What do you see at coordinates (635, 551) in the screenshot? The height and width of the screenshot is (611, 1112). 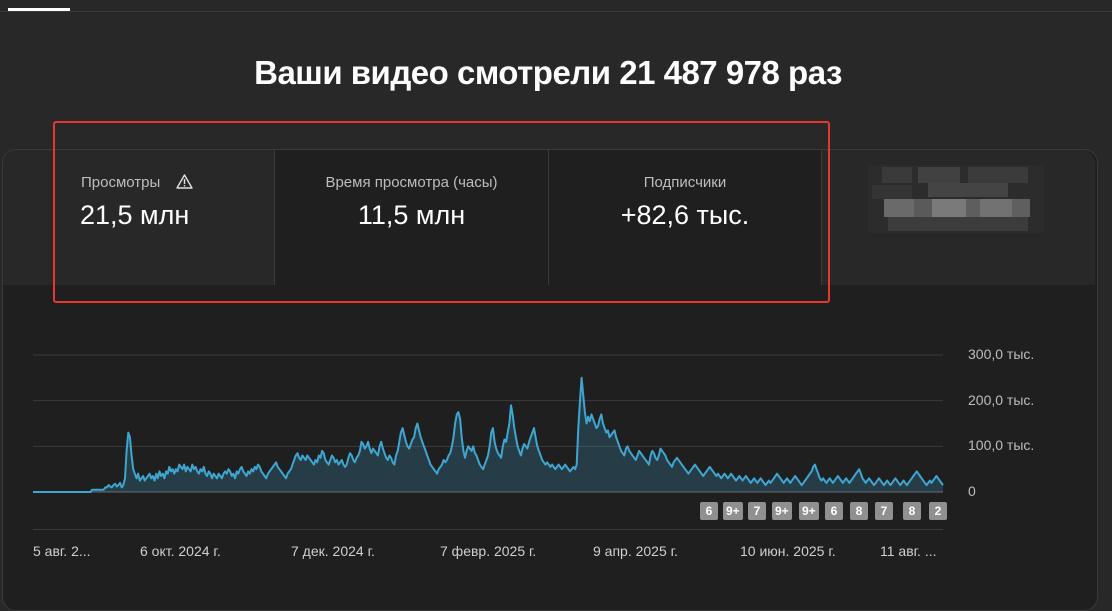 I see `x-tick-label: 9 апр. 2025 г.` at bounding box center [635, 551].